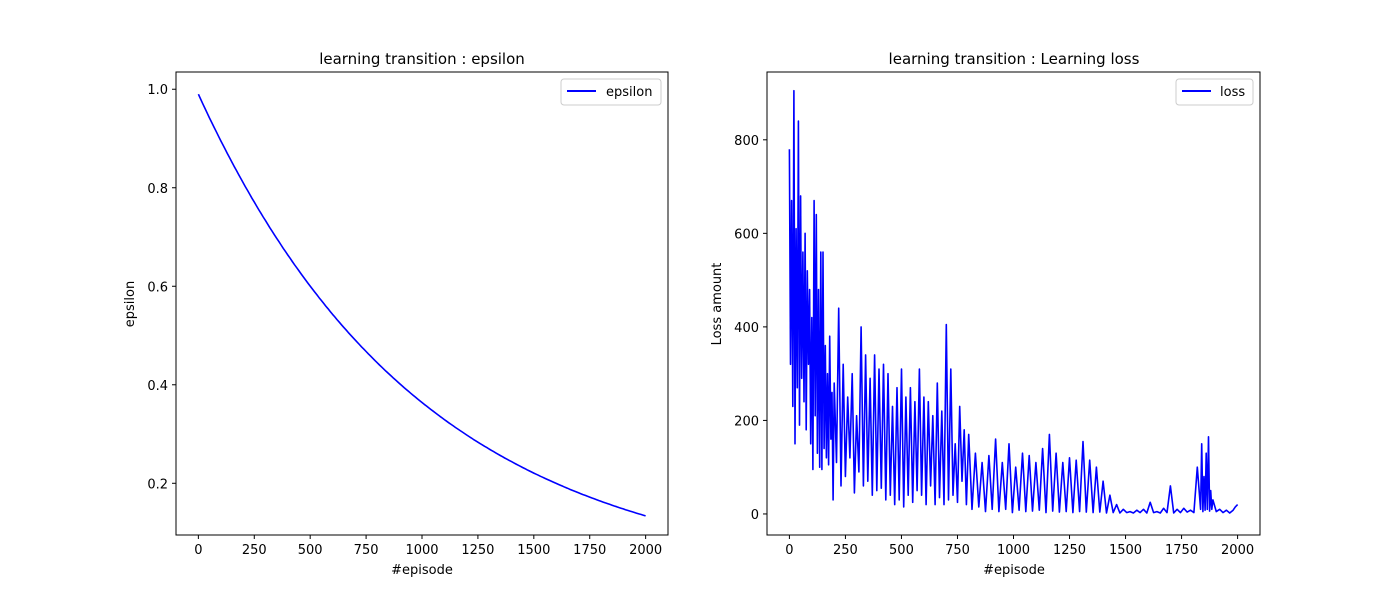  I want to click on epsilon-x-tick-label: 2000, so click(645, 550).